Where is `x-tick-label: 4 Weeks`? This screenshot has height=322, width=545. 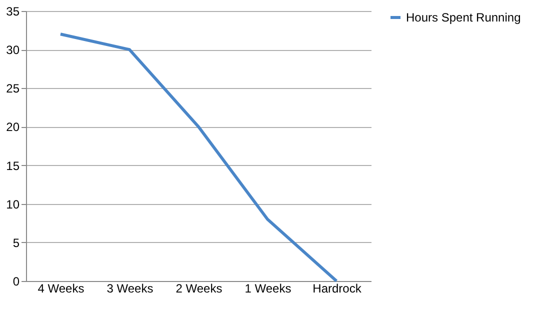
x-tick-label: 4 Weeks is located at coordinates (61, 289).